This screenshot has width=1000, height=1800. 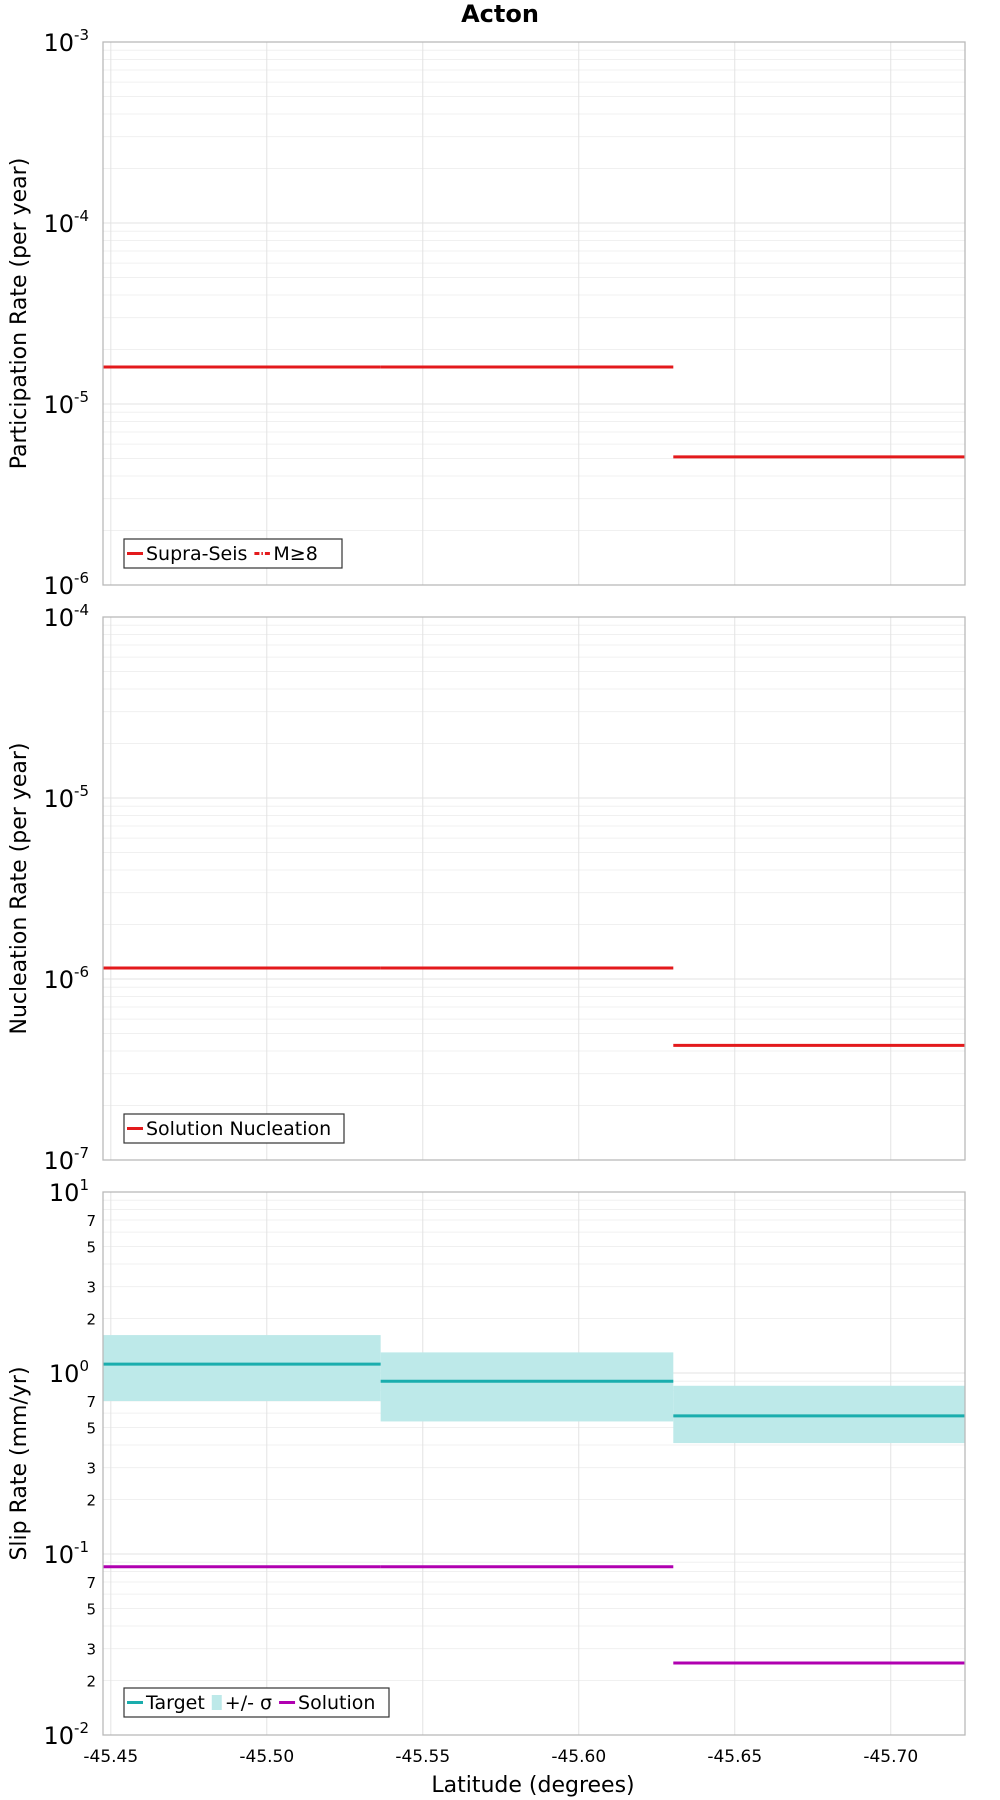 What do you see at coordinates (734, 1757) in the screenshot?
I see `x-tick-label: -45.65` at bounding box center [734, 1757].